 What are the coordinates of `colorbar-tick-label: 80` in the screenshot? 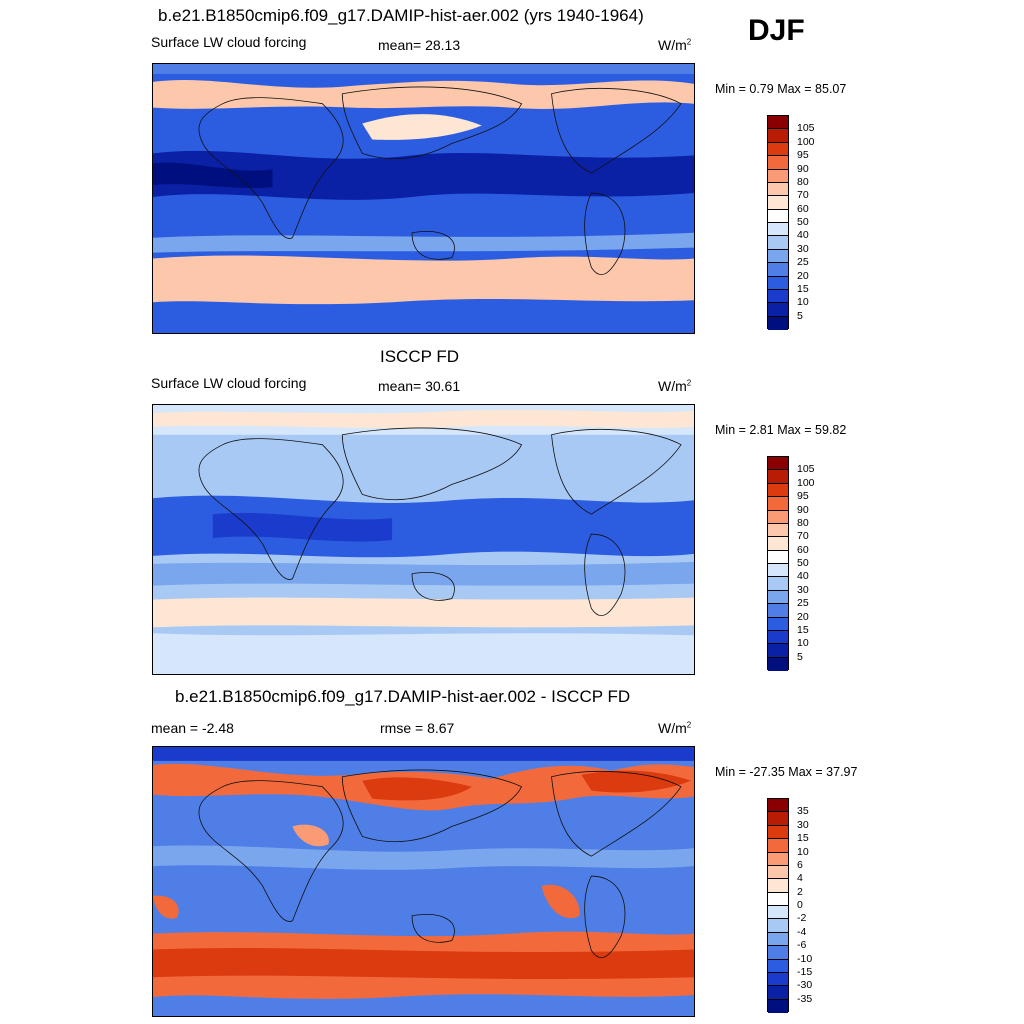 It's located at (803, 522).